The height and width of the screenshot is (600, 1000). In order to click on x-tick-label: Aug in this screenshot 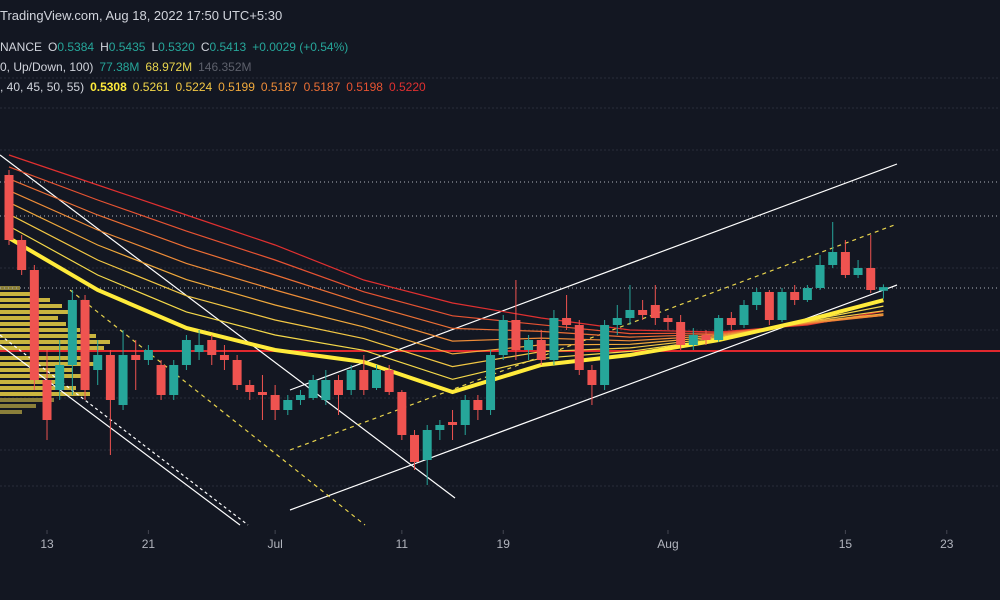, I will do `click(667, 544)`.